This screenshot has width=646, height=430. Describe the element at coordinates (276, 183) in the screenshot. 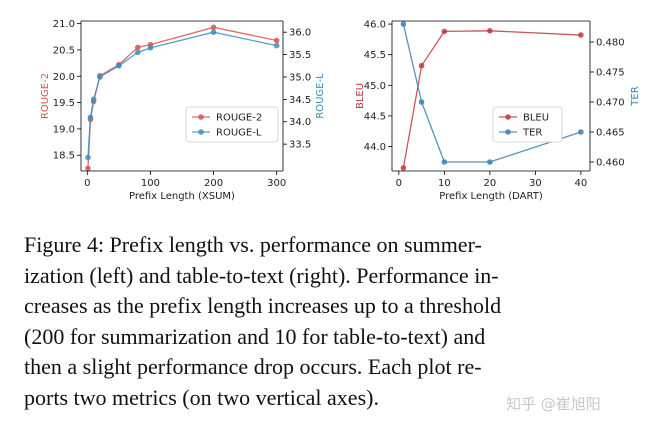

I see `x-tick-label: 300` at that location.